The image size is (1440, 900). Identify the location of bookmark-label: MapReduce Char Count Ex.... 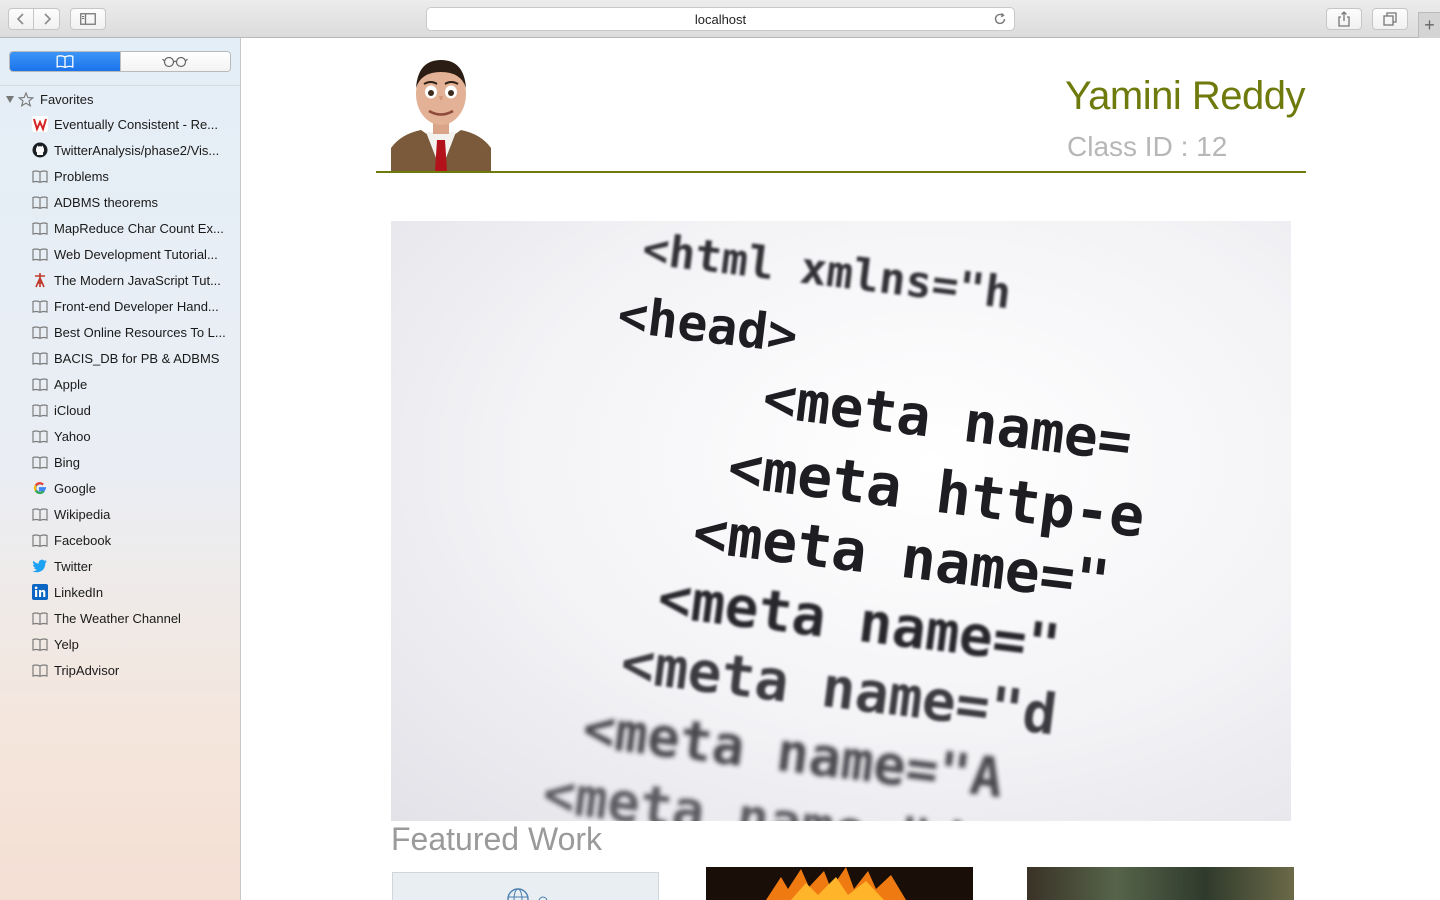
(139, 228).